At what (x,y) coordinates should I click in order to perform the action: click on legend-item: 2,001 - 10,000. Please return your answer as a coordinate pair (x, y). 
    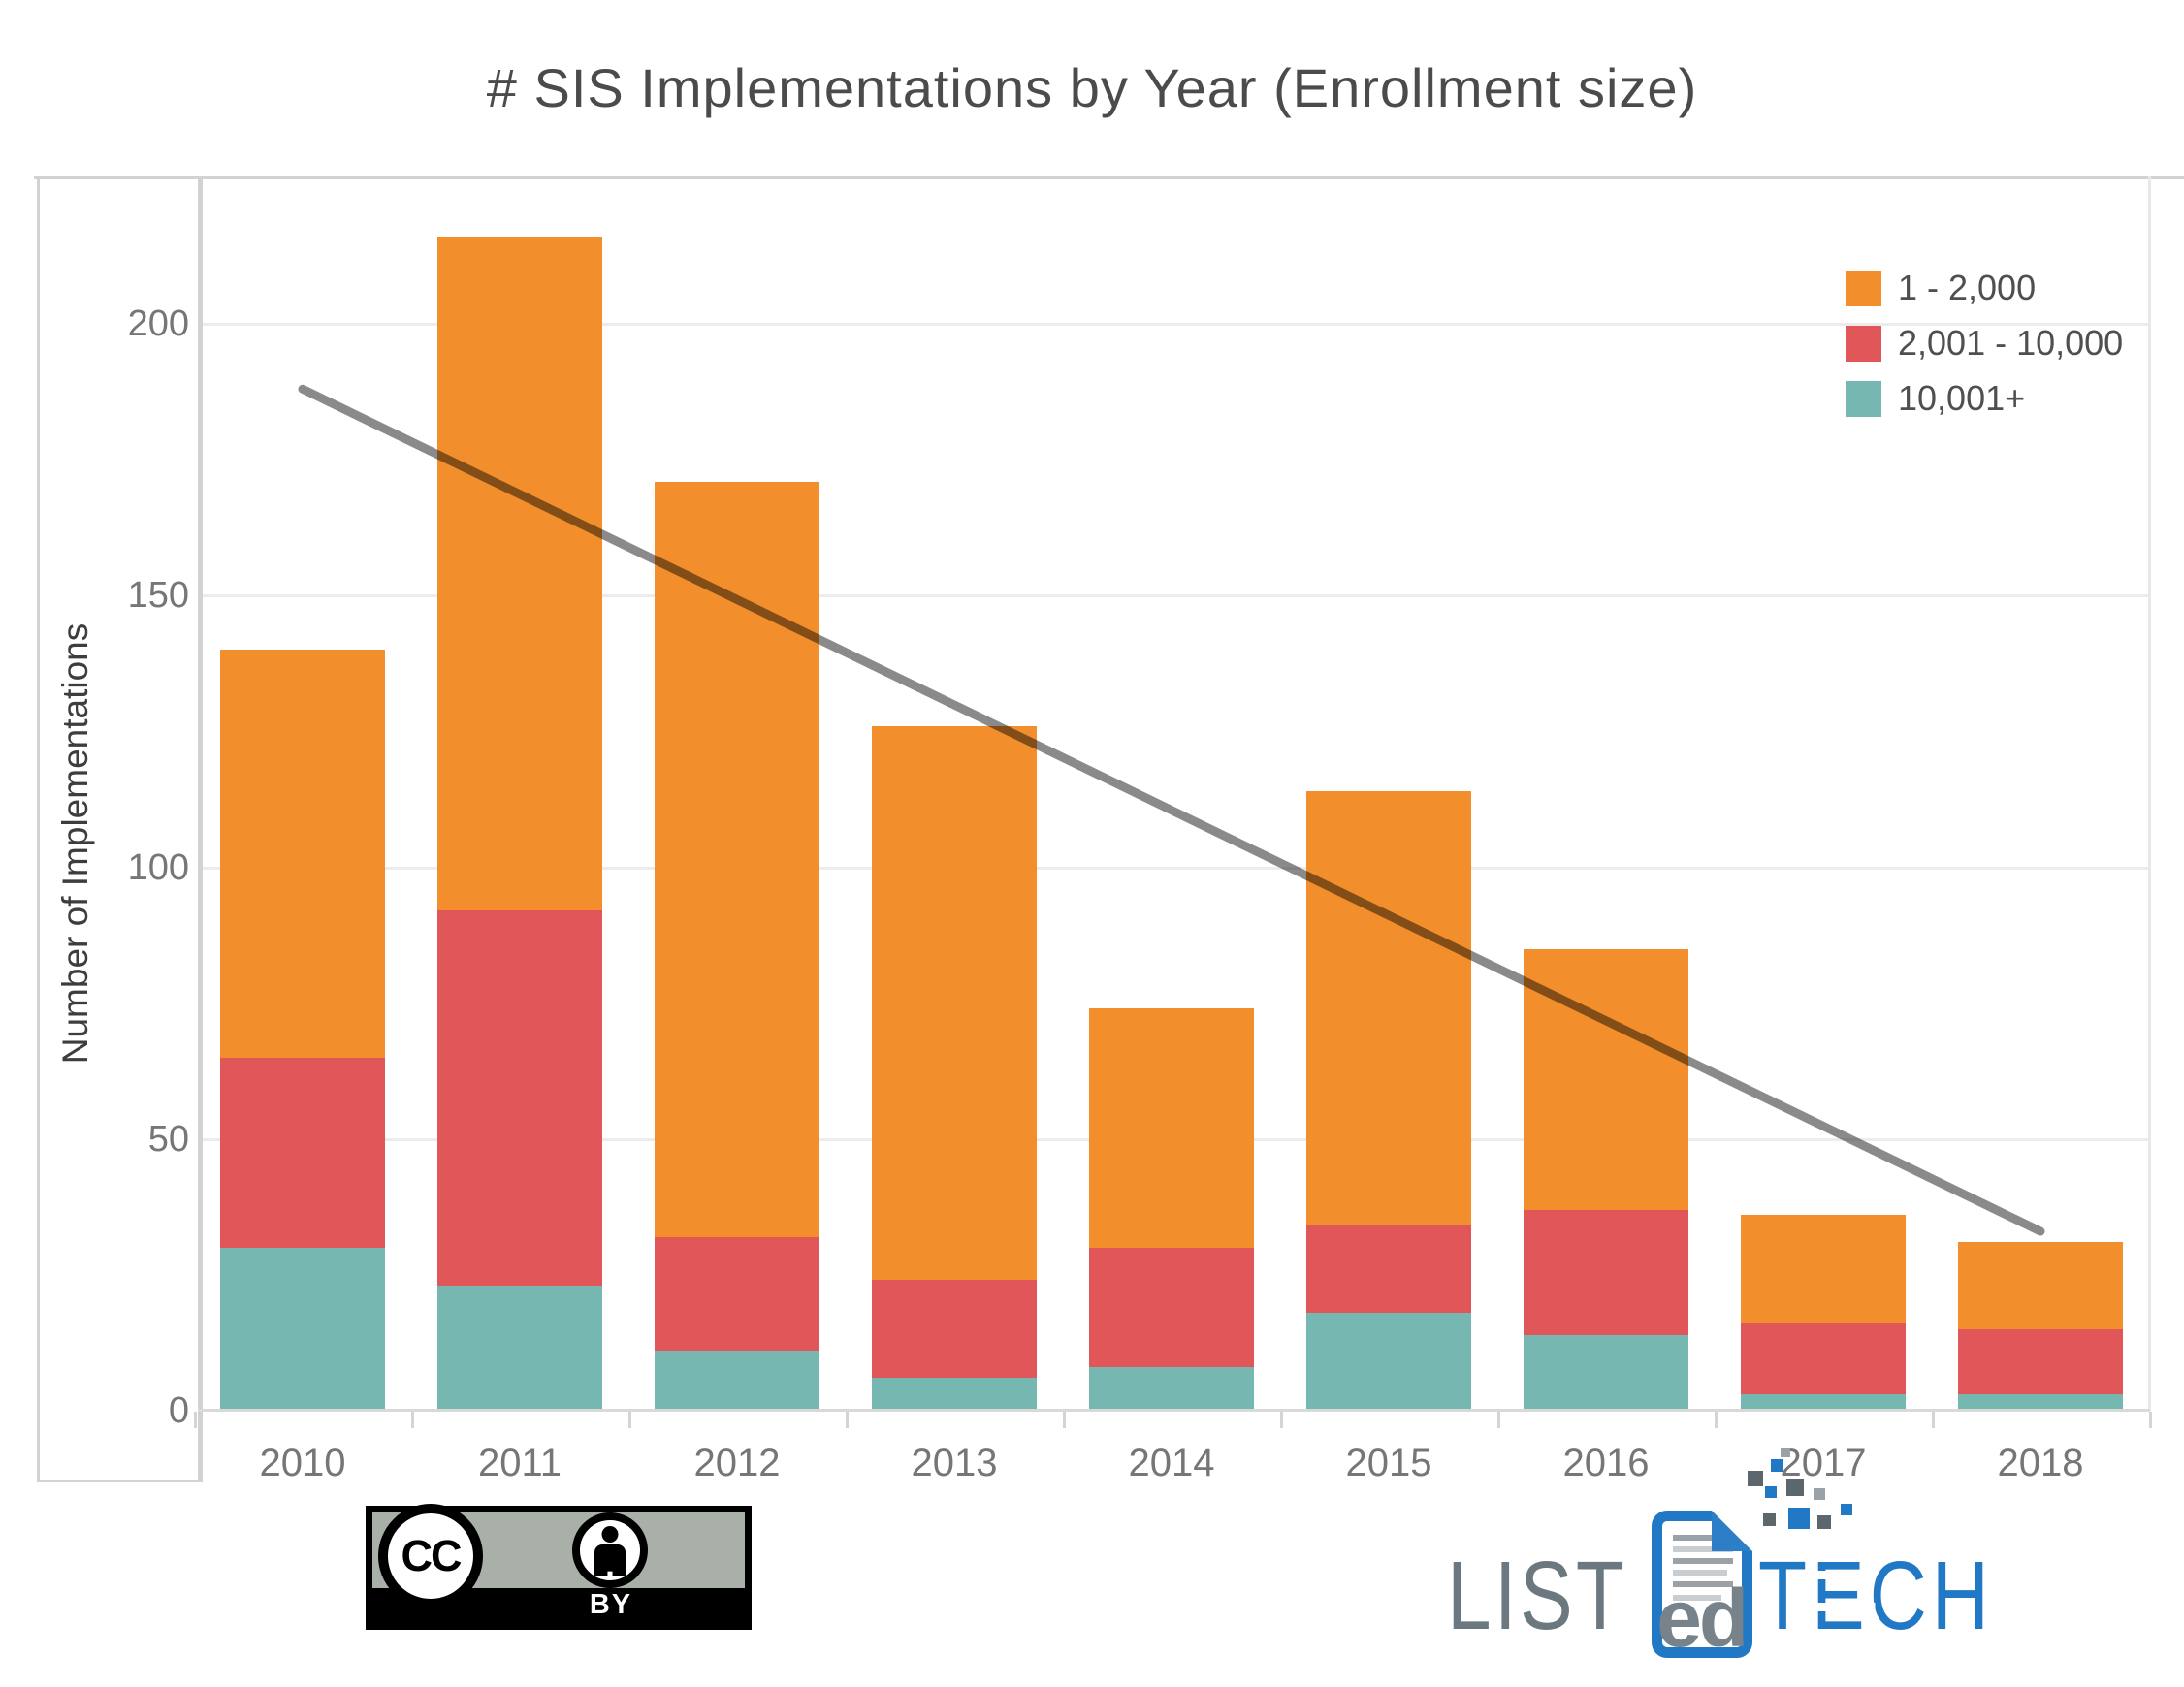
    Looking at the image, I should click on (1984, 343).